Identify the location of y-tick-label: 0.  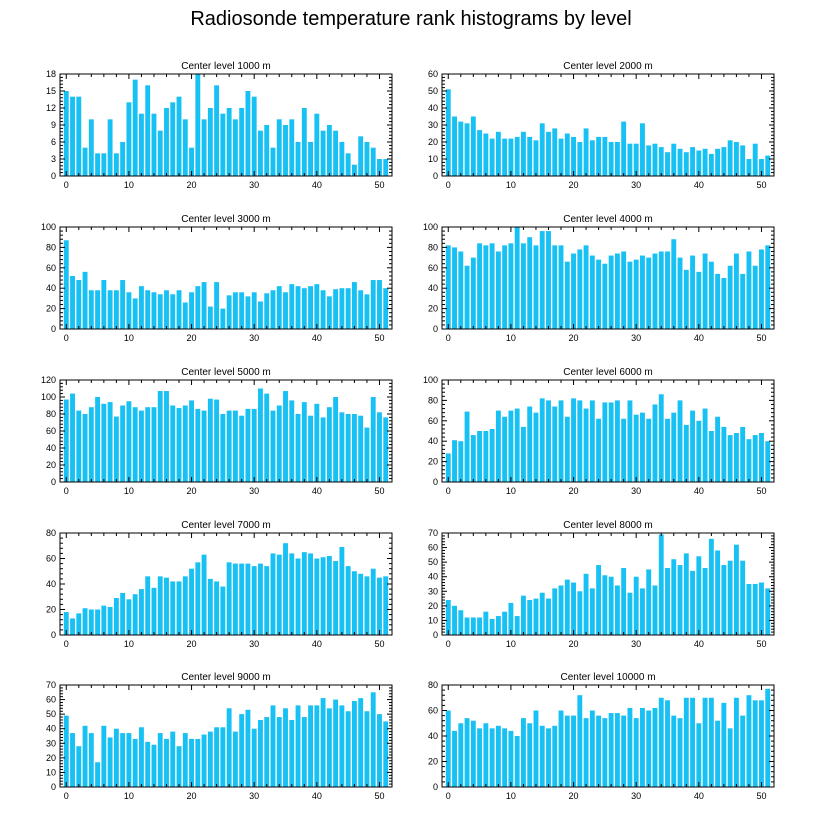
(435, 329).